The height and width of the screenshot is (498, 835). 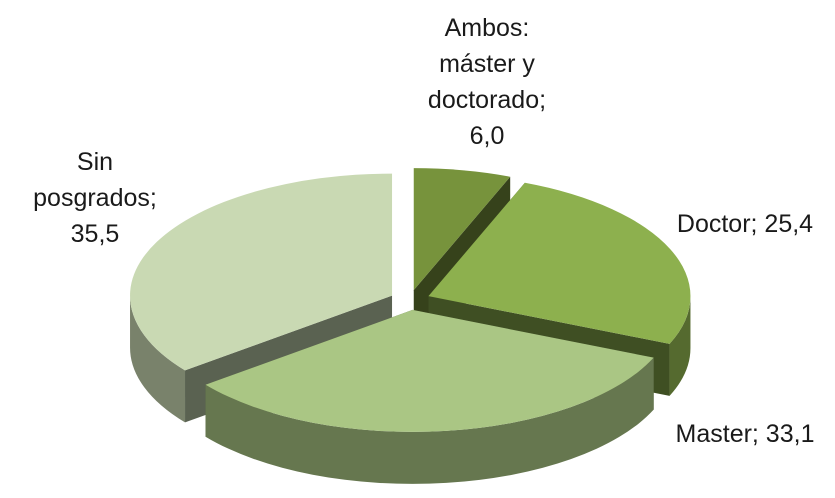 What do you see at coordinates (487, 100) in the screenshot?
I see `data-label-line: doctorado;` at bounding box center [487, 100].